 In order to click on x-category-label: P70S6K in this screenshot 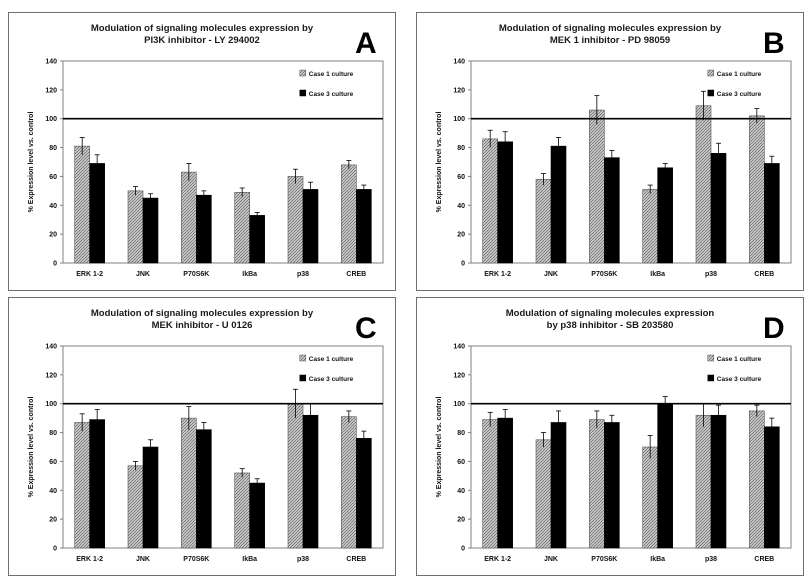, I will do `click(604, 559)`.